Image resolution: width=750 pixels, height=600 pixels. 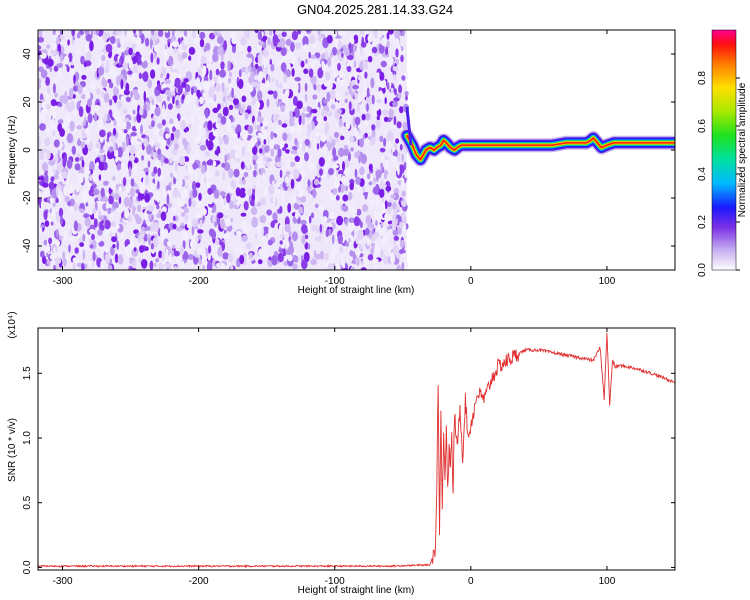 What do you see at coordinates (27, 150) in the screenshot?
I see `top-y-tick-label: 0` at bounding box center [27, 150].